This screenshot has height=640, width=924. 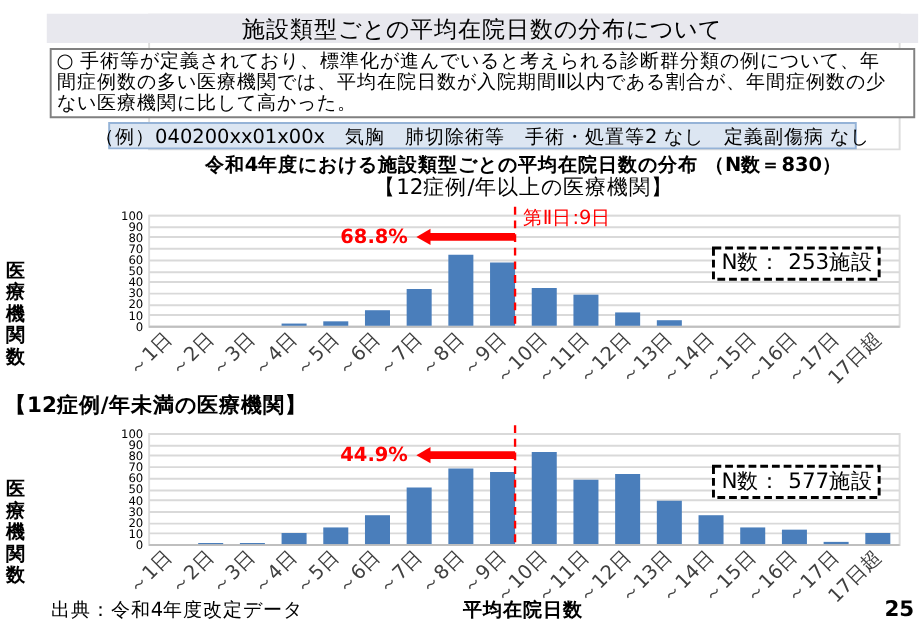 I want to click on annotation: 44.9%, so click(x=374, y=456).